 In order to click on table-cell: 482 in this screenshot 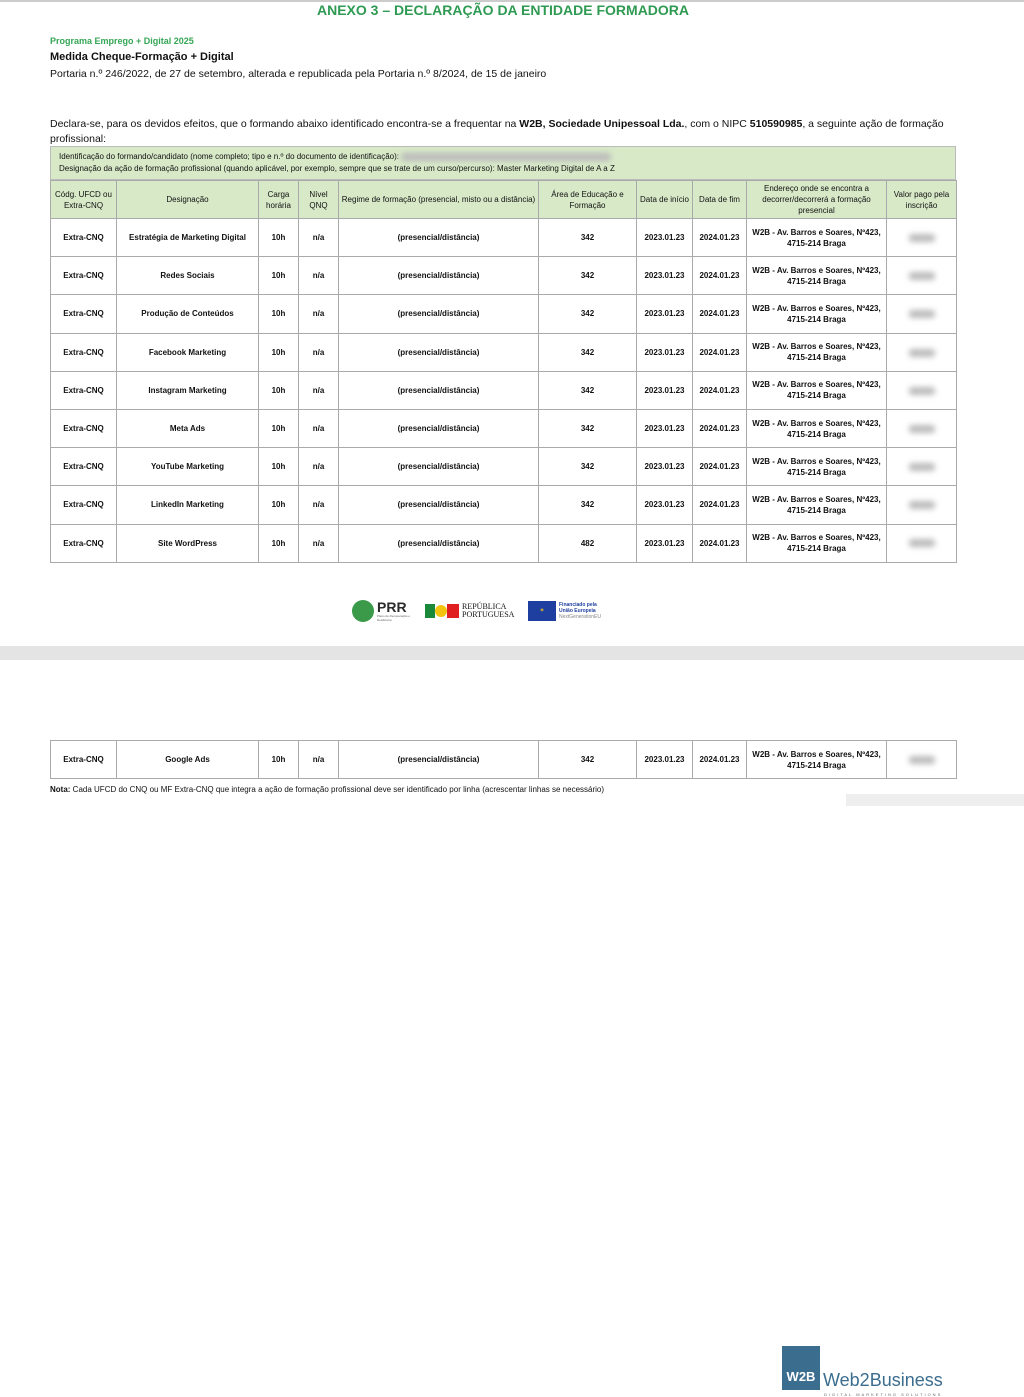, I will do `click(587, 543)`.